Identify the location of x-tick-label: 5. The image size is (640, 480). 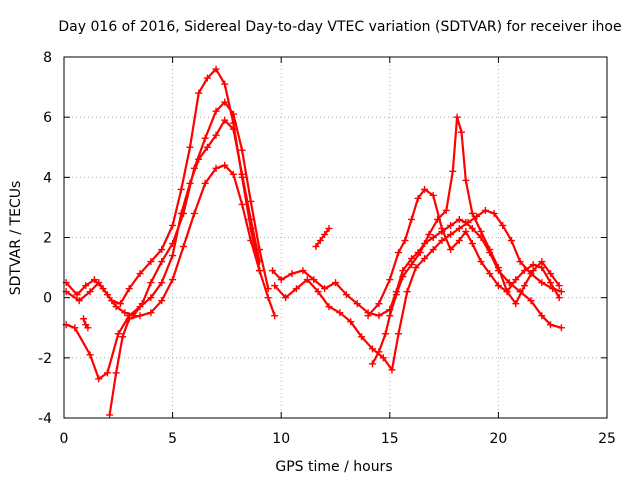
(172, 439).